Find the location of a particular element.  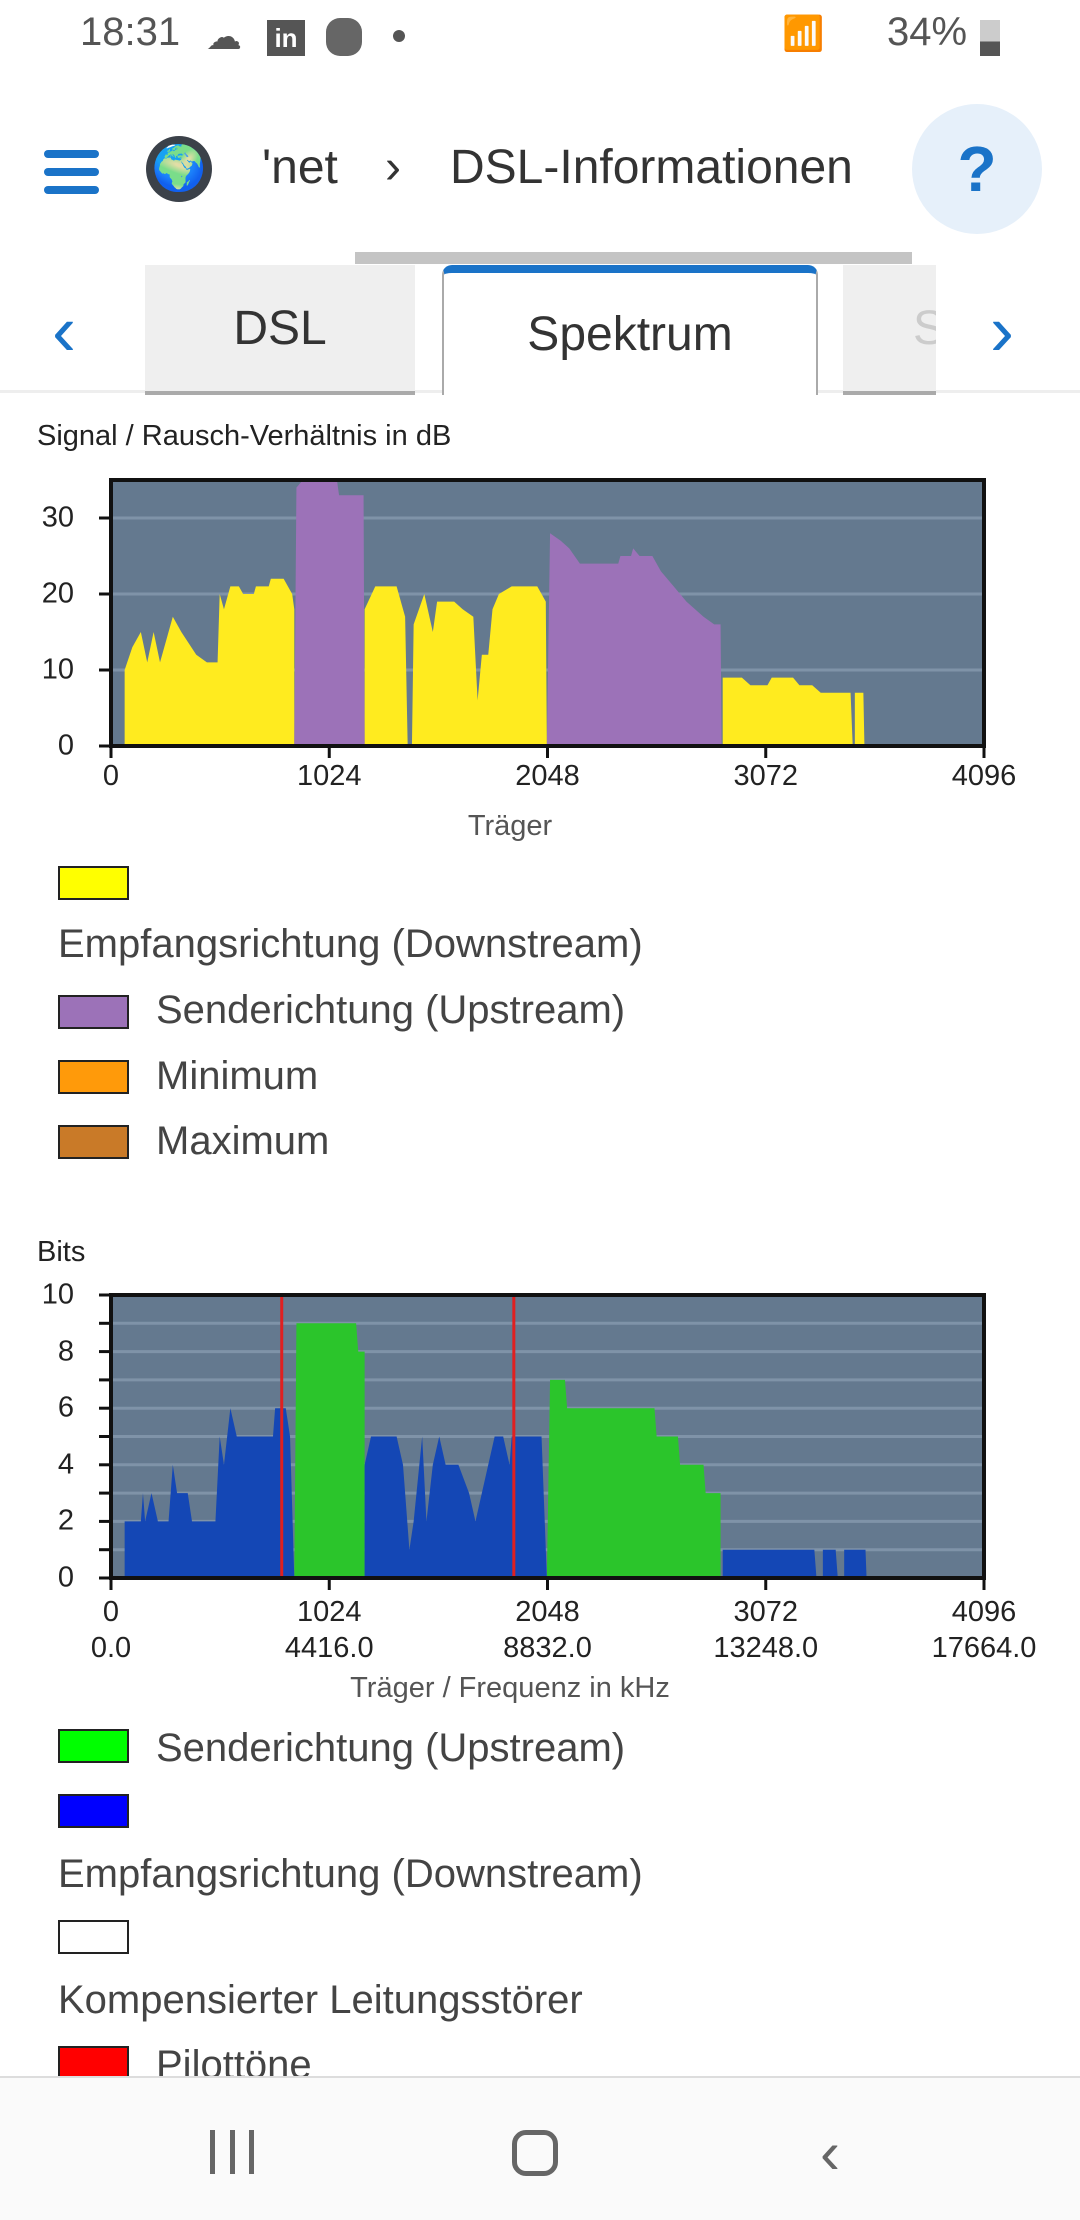

legend-swatch-maximum is located at coordinates (93, 1142).